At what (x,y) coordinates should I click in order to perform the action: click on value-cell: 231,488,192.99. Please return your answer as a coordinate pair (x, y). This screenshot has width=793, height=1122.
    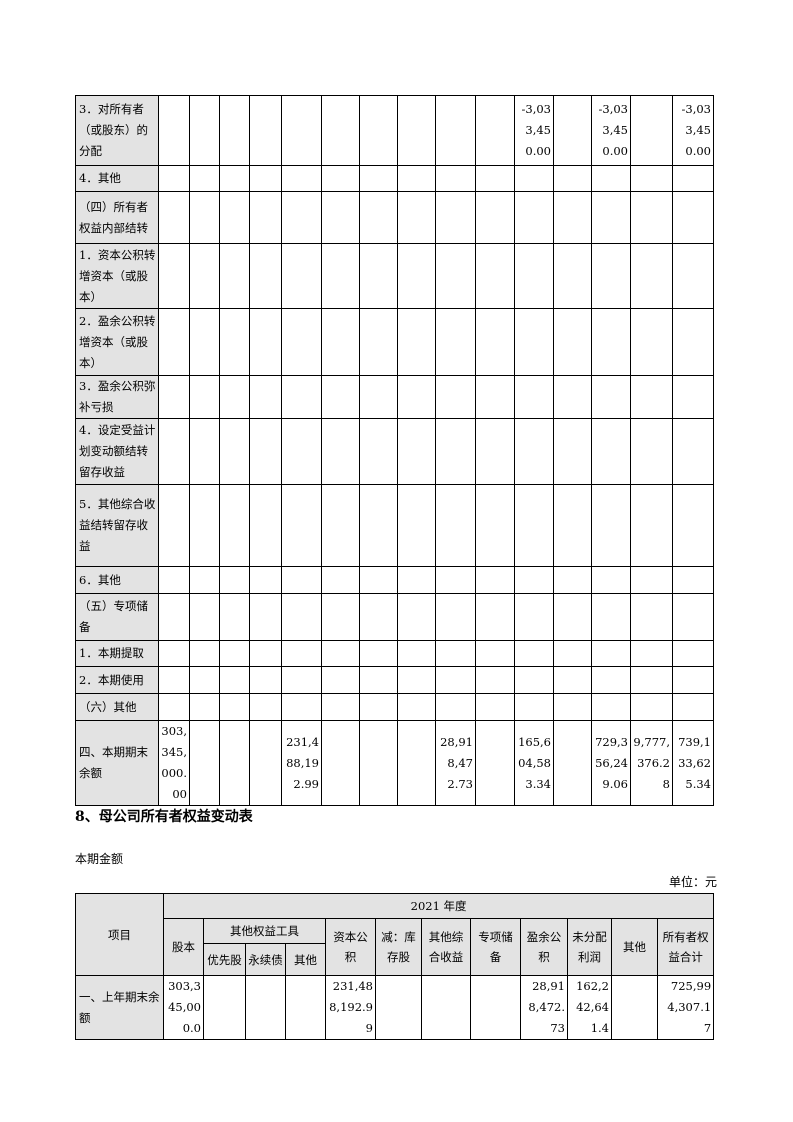
    Looking at the image, I should click on (301, 763).